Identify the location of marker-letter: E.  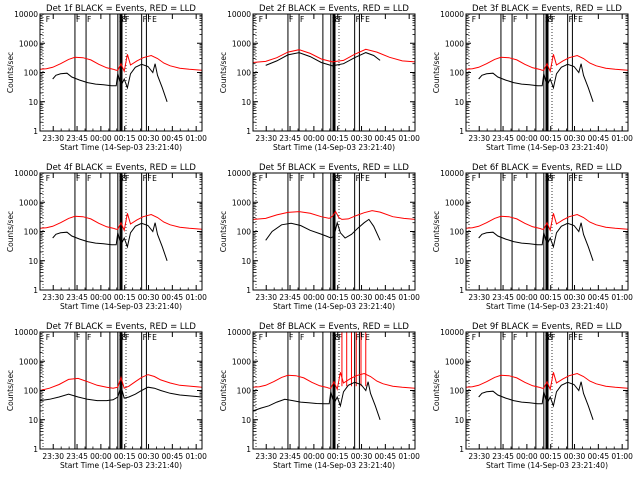
(580, 178).